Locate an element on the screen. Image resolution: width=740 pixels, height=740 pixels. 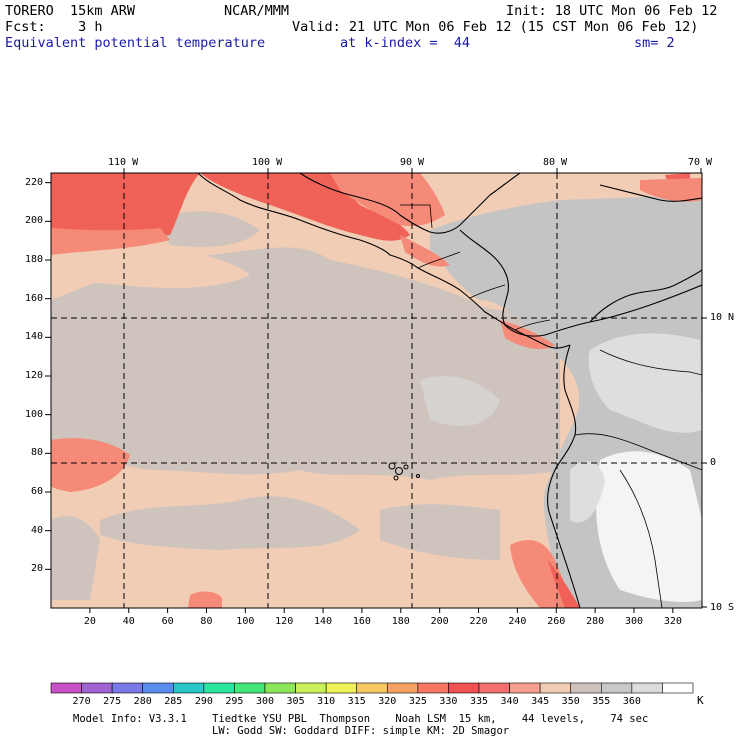
hot-area is located at coordinates (305, 207).